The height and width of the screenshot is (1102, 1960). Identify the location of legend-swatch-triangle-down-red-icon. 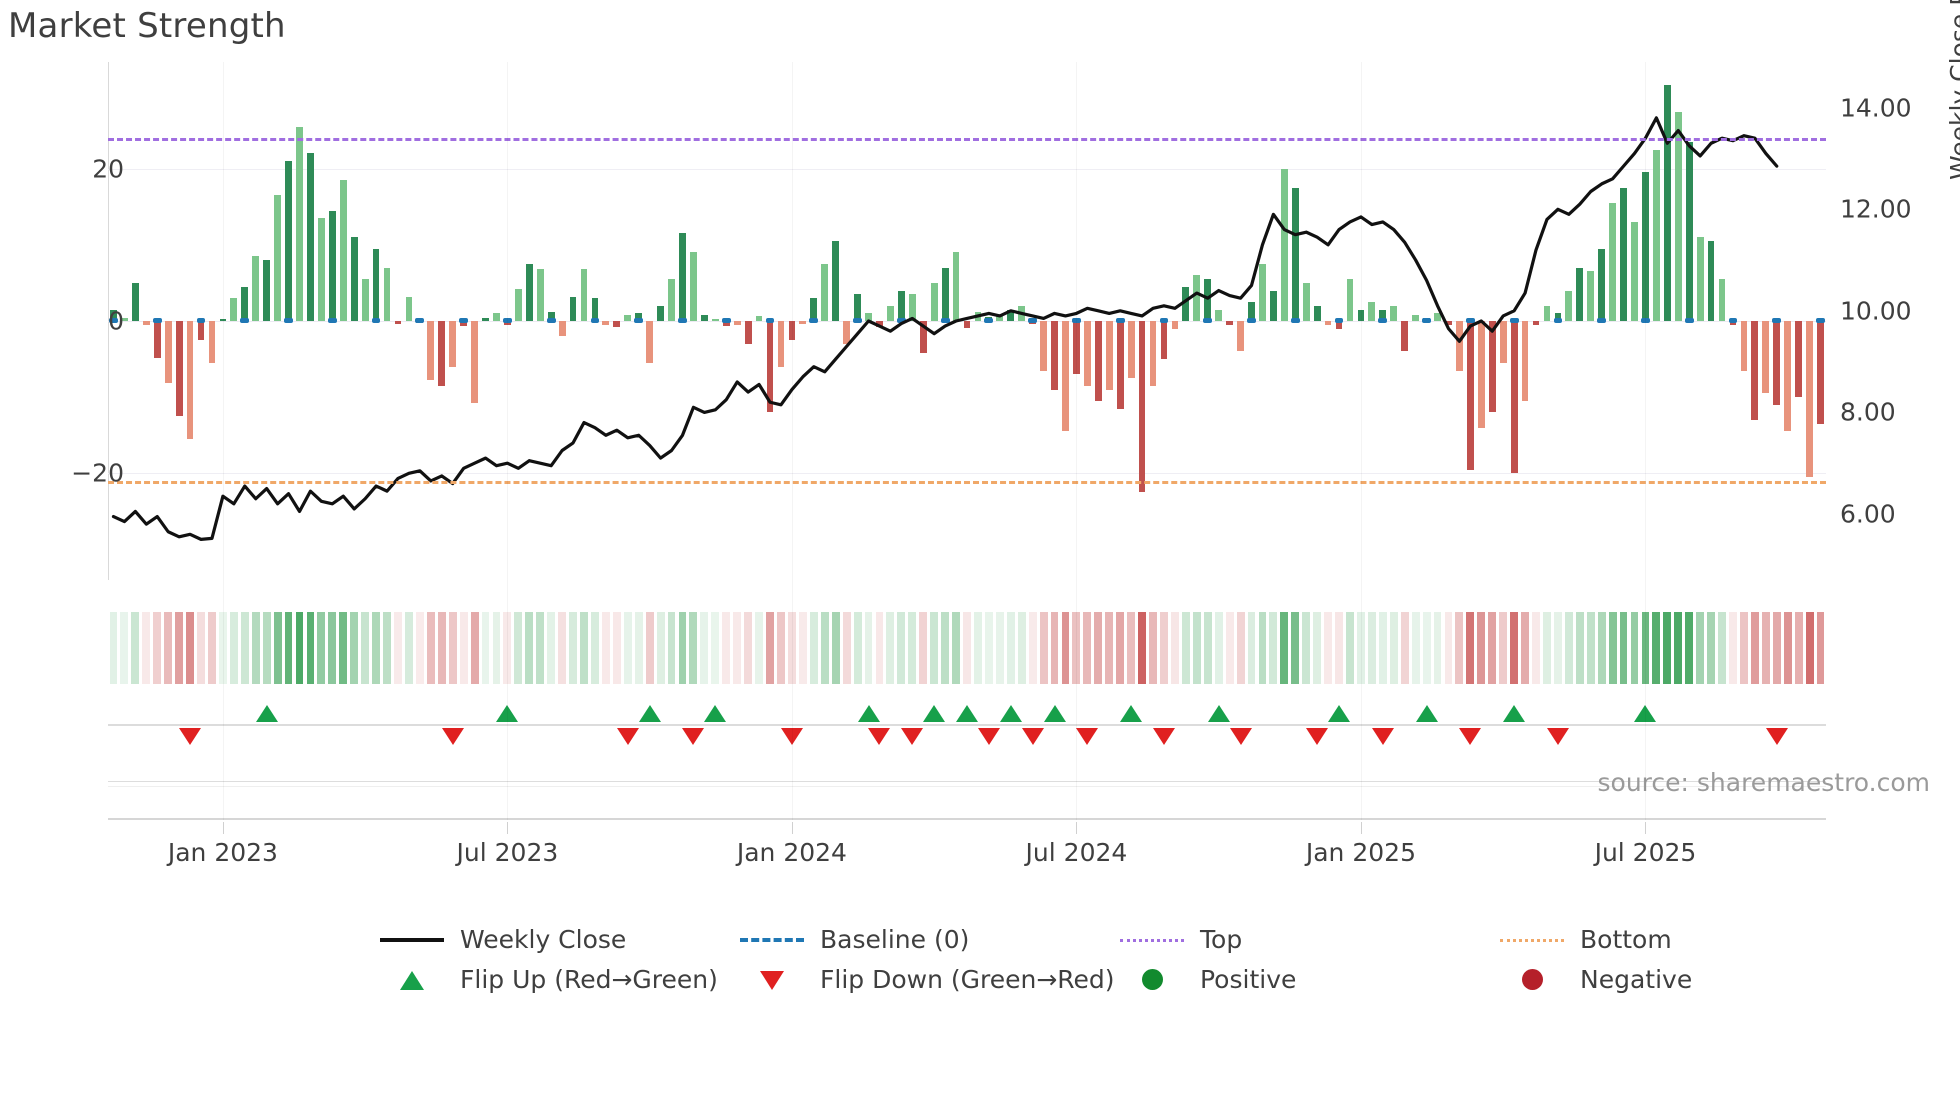
(772, 980).